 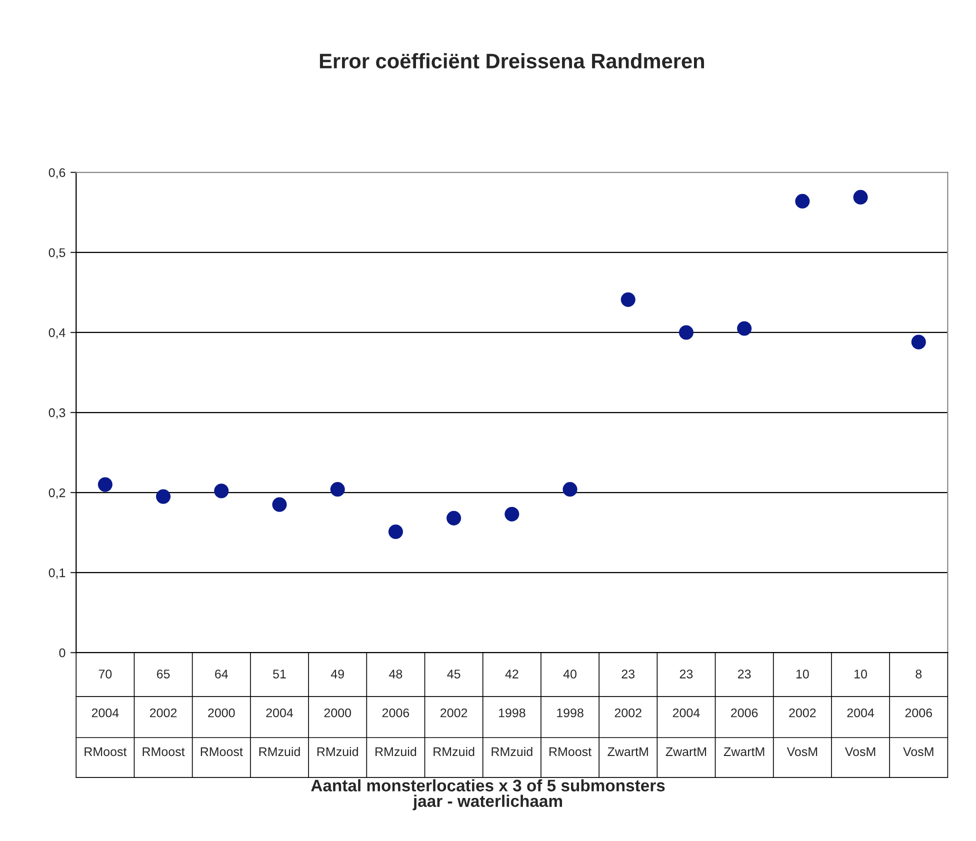 I want to click on category-label: 10 2002 VosM, so click(x=802, y=713).